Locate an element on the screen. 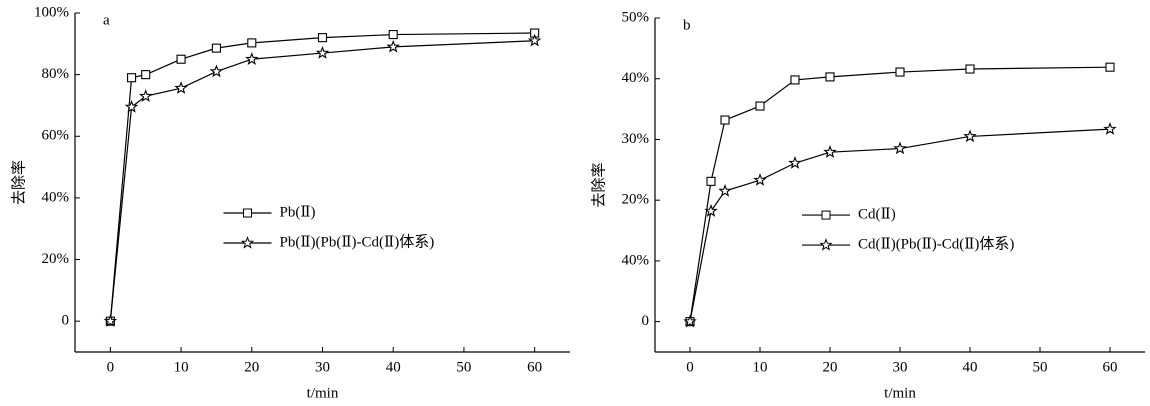  y-tick-label: 30% is located at coordinates (636, 139).